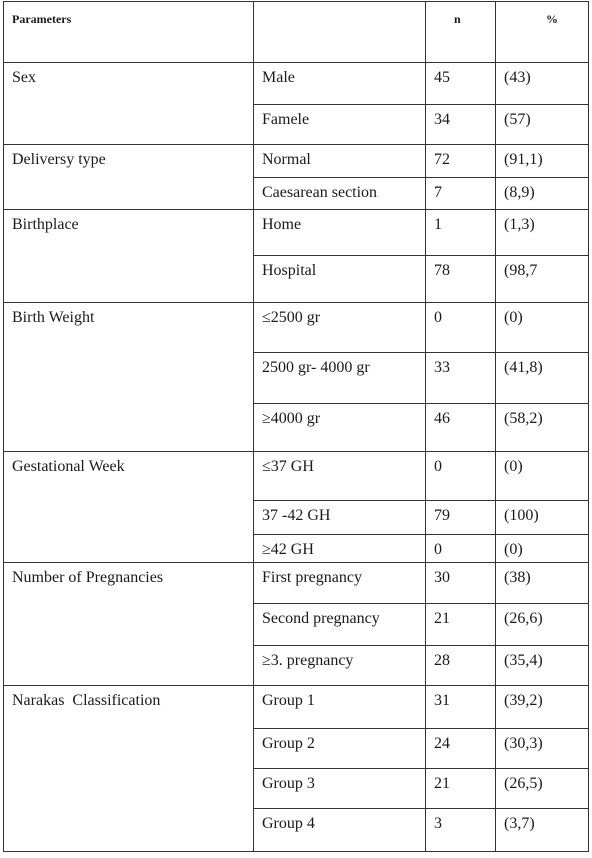  Describe the element at coordinates (339, 378) in the screenshot. I see `category-cell: 2500 gr- 4000 gr` at that location.